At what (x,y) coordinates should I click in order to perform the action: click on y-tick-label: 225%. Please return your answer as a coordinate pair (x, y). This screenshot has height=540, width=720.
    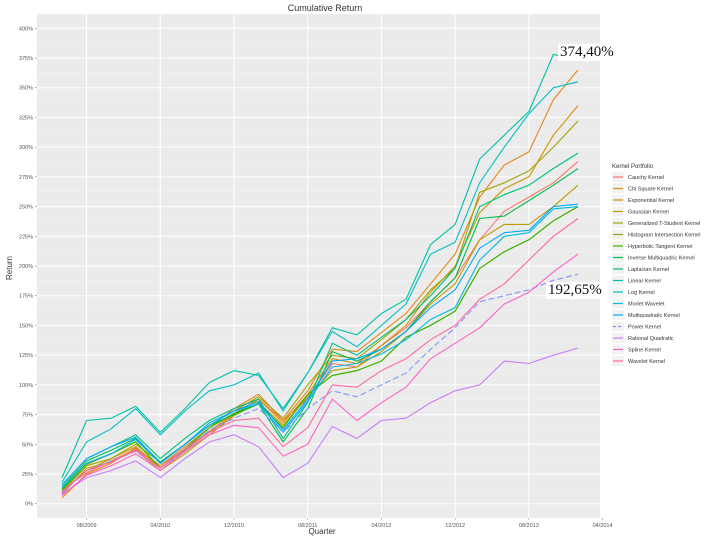
    Looking at the image, I should click on (26, 237).